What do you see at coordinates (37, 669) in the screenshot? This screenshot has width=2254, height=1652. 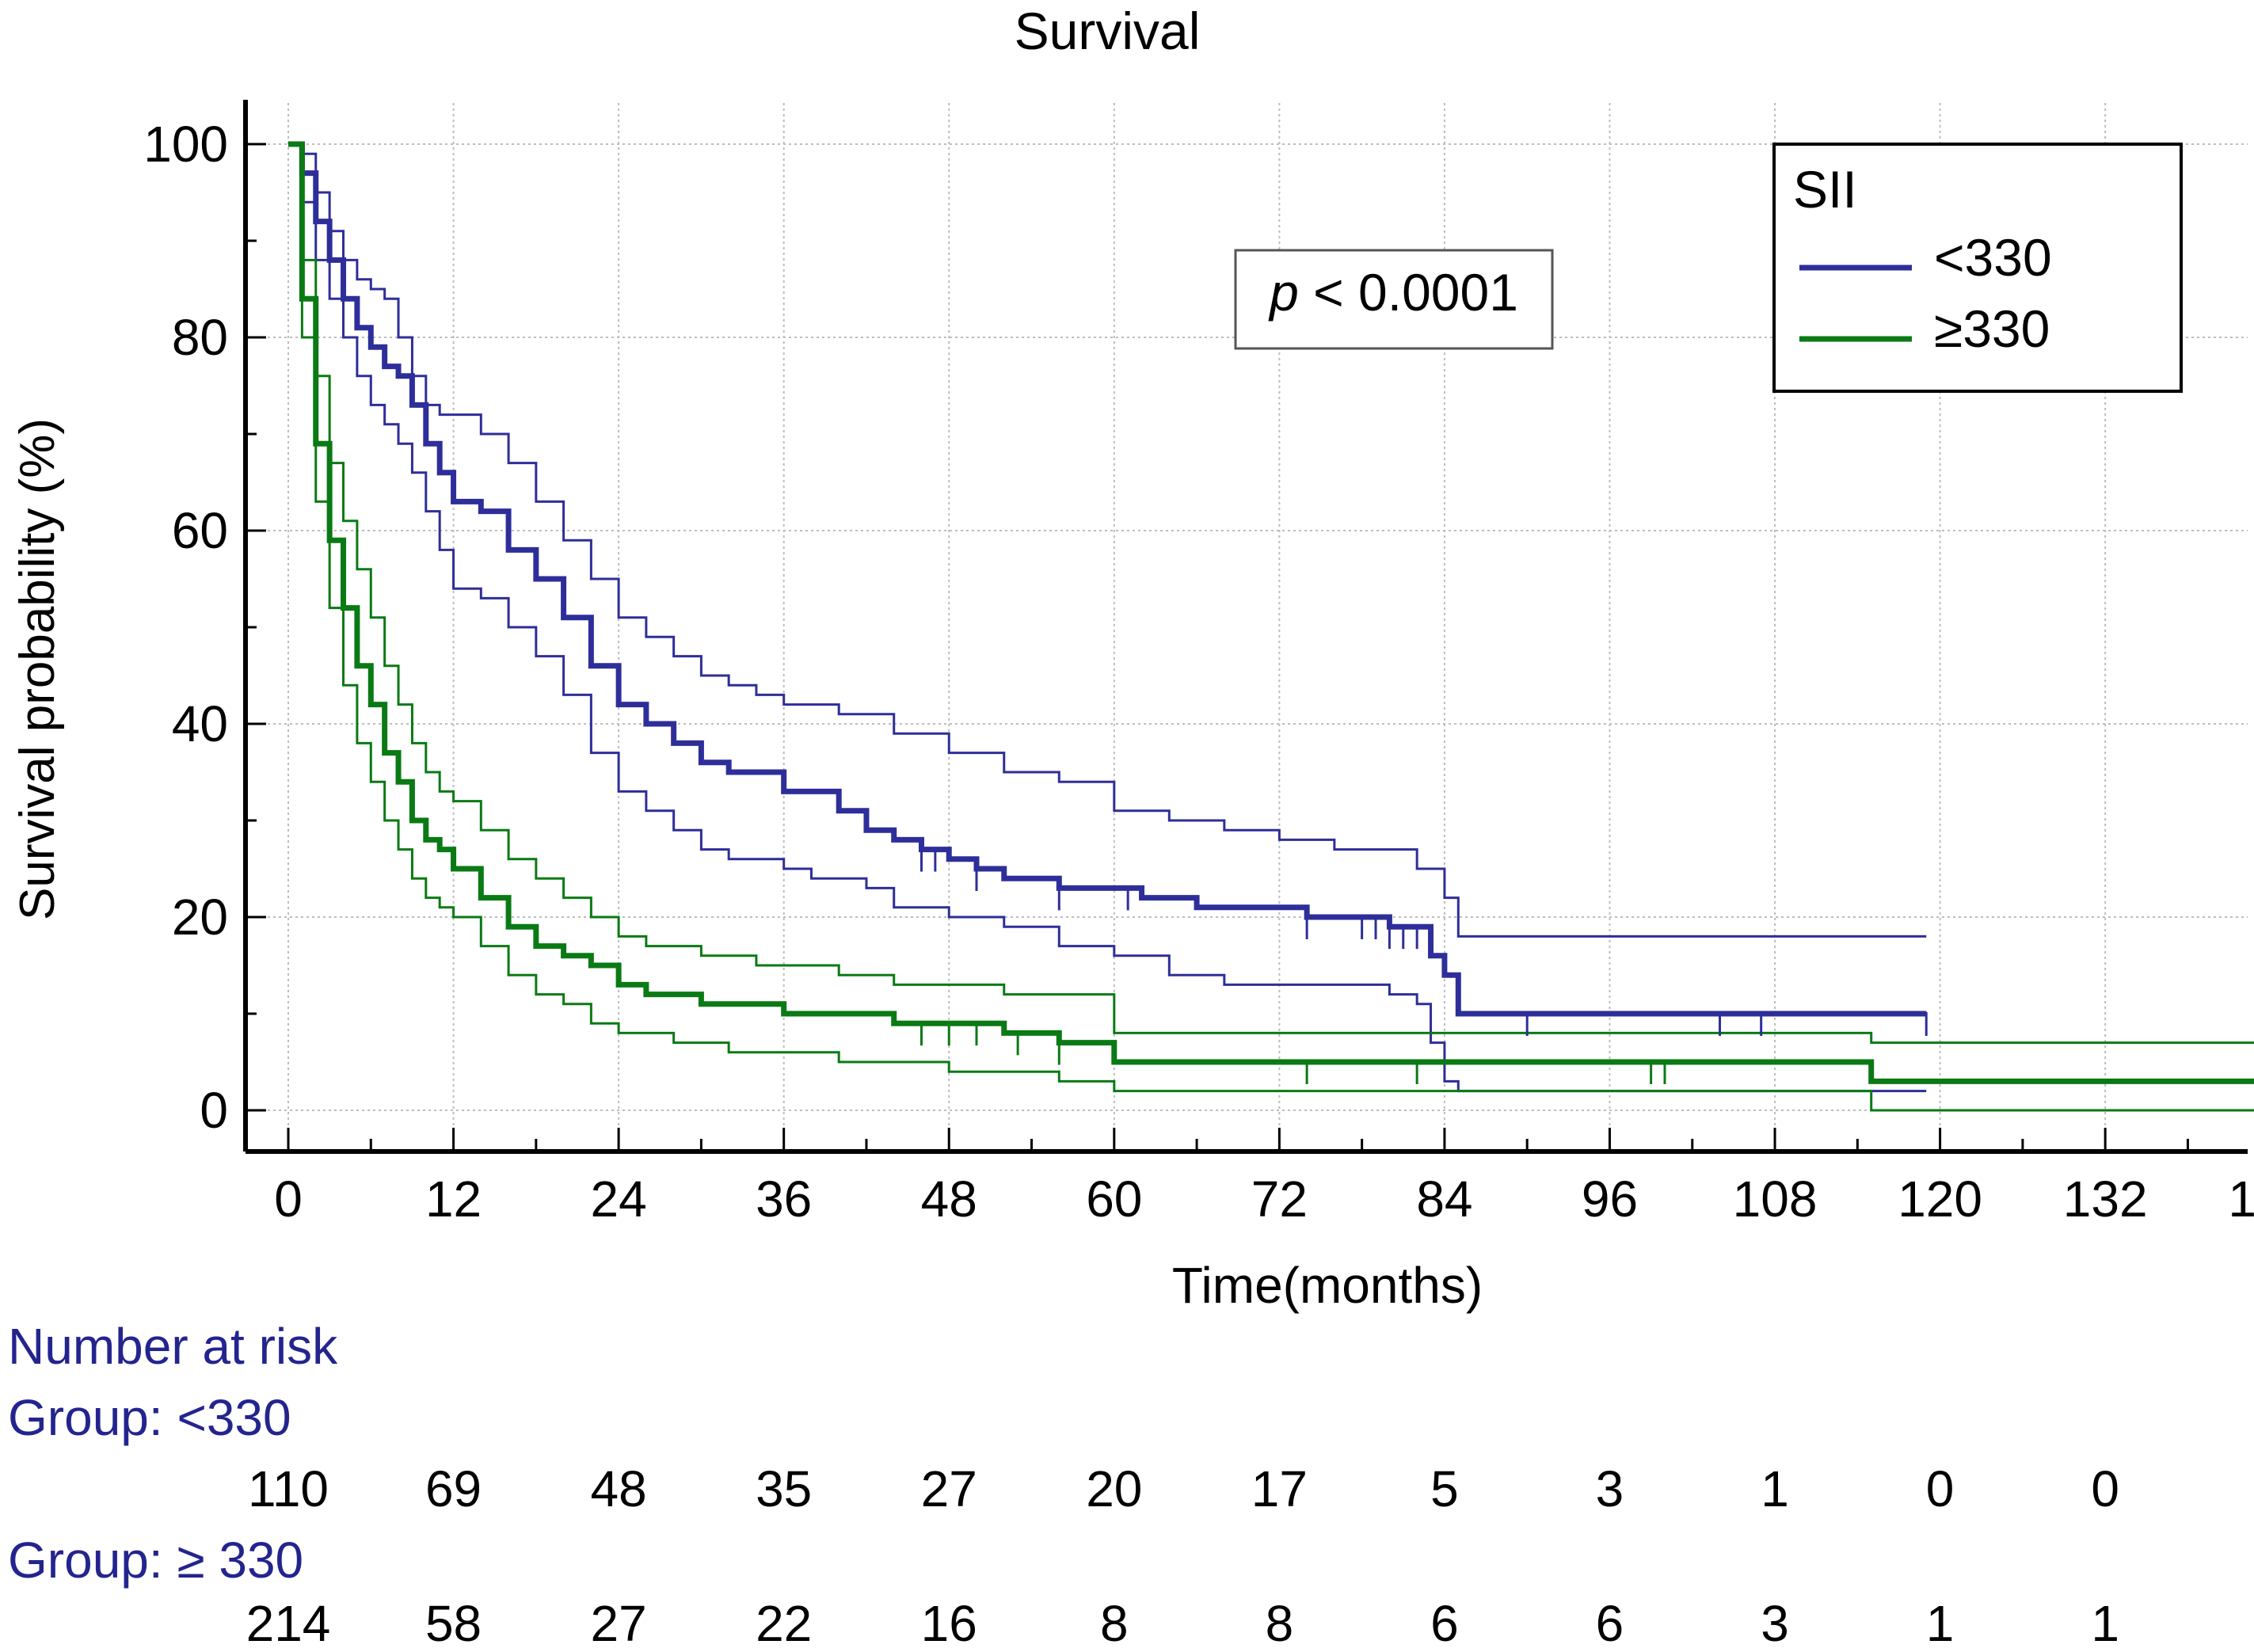 I see `y-axis-label: Survival probability (%)` at bounding box center [37, 669].